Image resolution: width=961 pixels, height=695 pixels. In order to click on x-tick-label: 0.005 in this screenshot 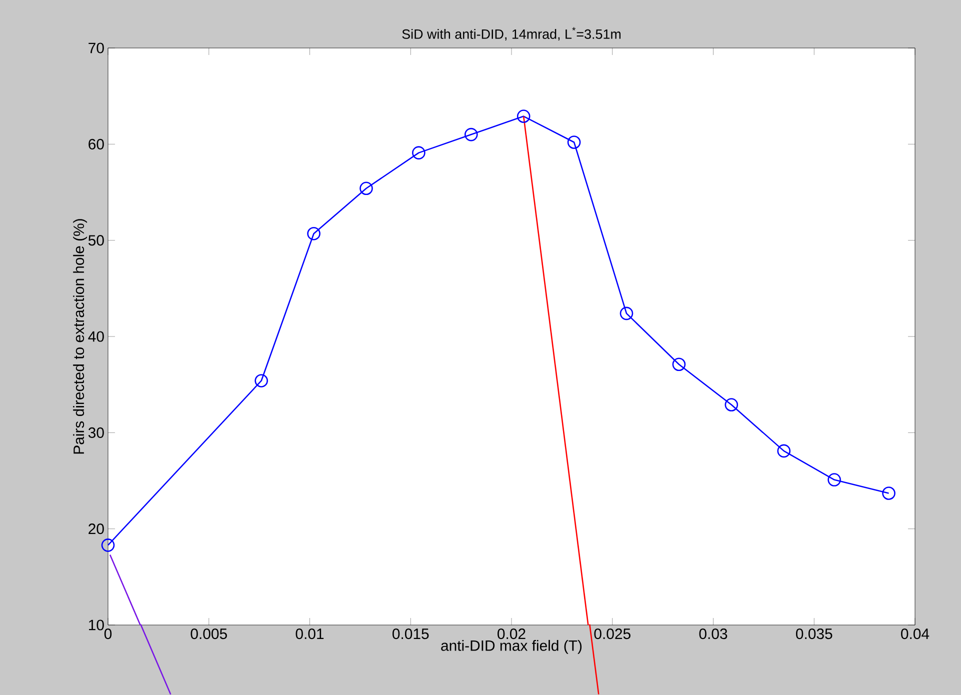, I will do `click(208, 634)`.